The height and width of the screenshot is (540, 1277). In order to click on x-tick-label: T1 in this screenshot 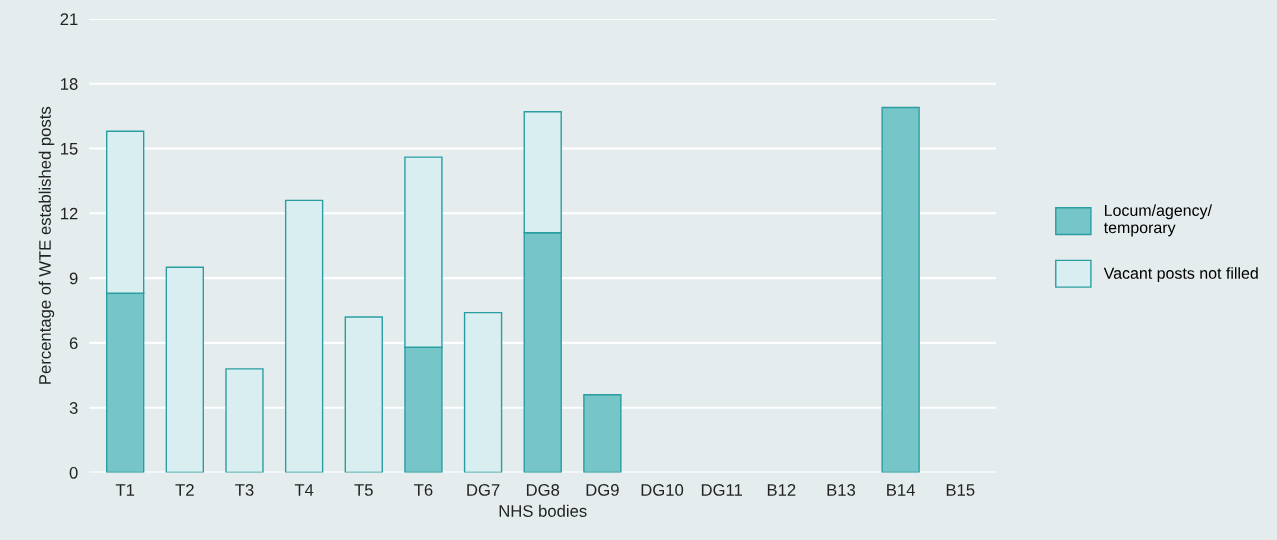, I will do `click(125, 490)`.